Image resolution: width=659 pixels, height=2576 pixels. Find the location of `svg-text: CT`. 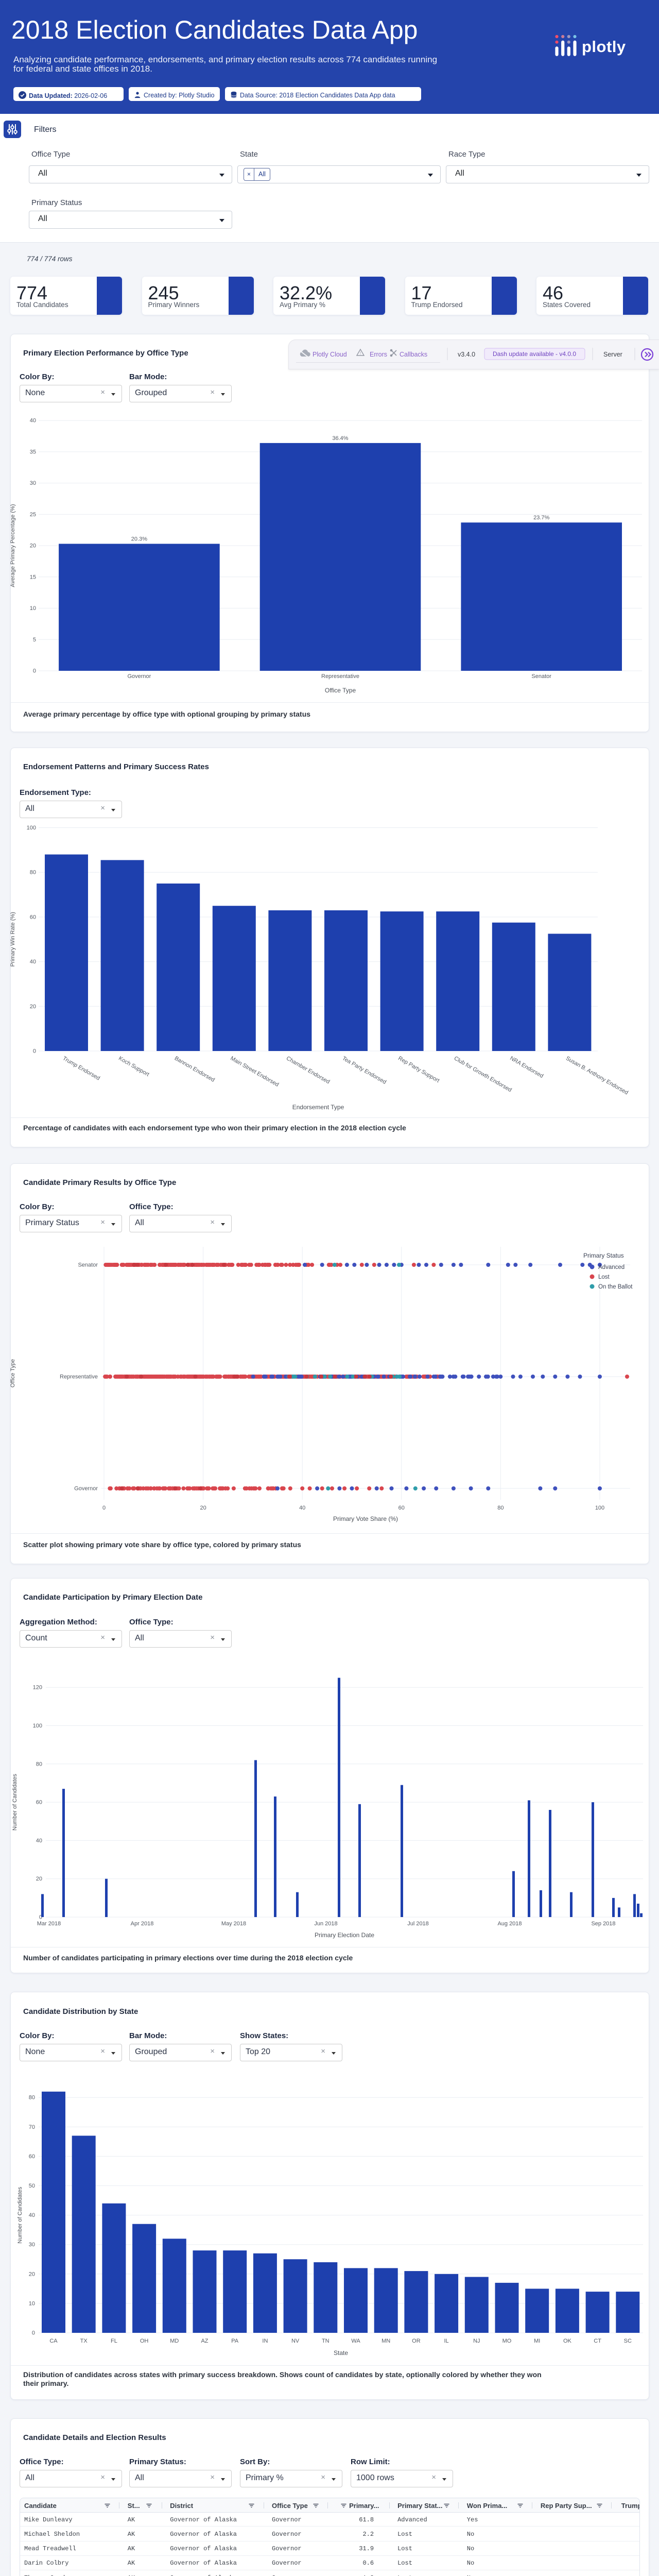

svg-text: CT is located at coordinates (598, 2341).